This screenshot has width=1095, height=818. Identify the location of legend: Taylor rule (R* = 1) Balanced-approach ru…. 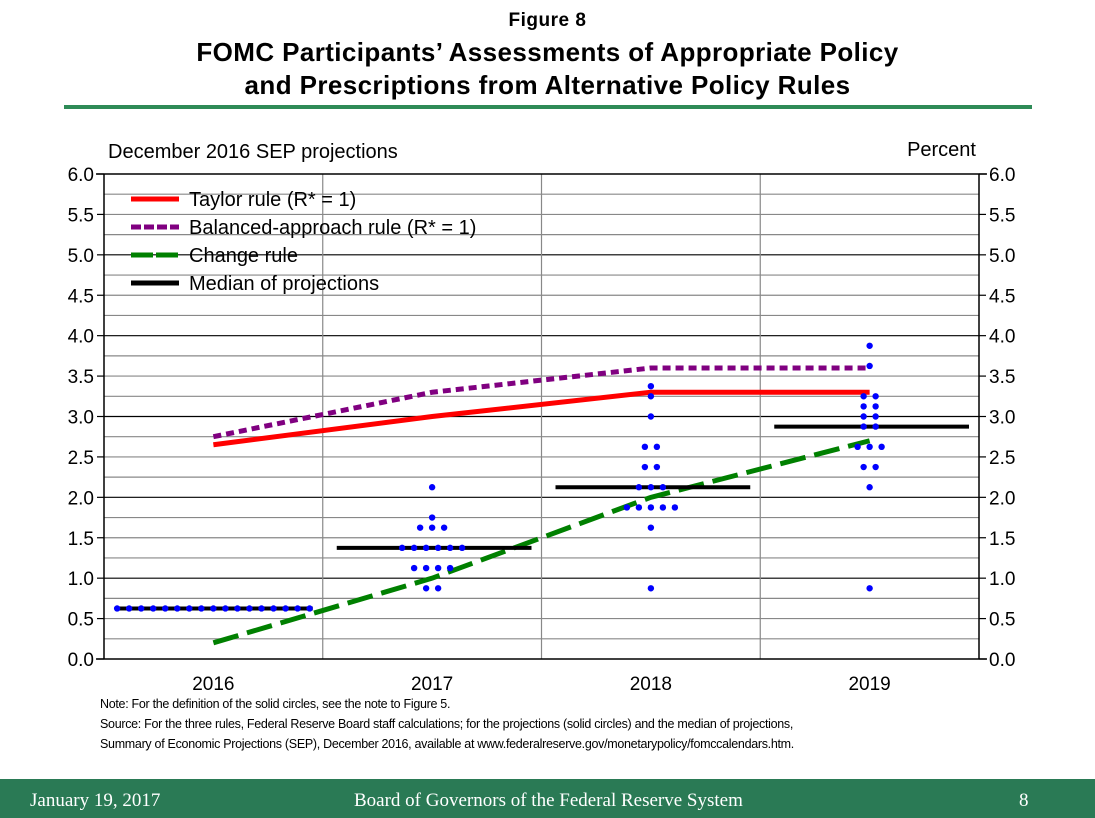
(303, 242).